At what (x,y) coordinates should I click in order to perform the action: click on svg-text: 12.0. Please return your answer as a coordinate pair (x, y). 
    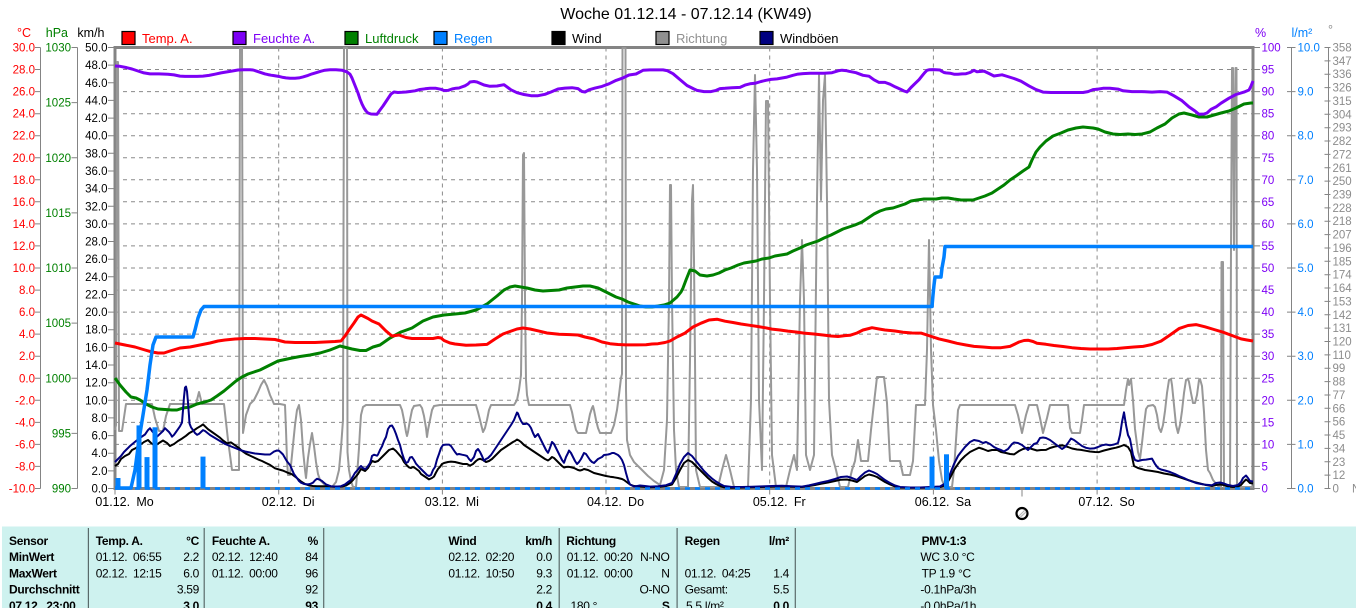
    Looking at the image, I should click on (24, 247).